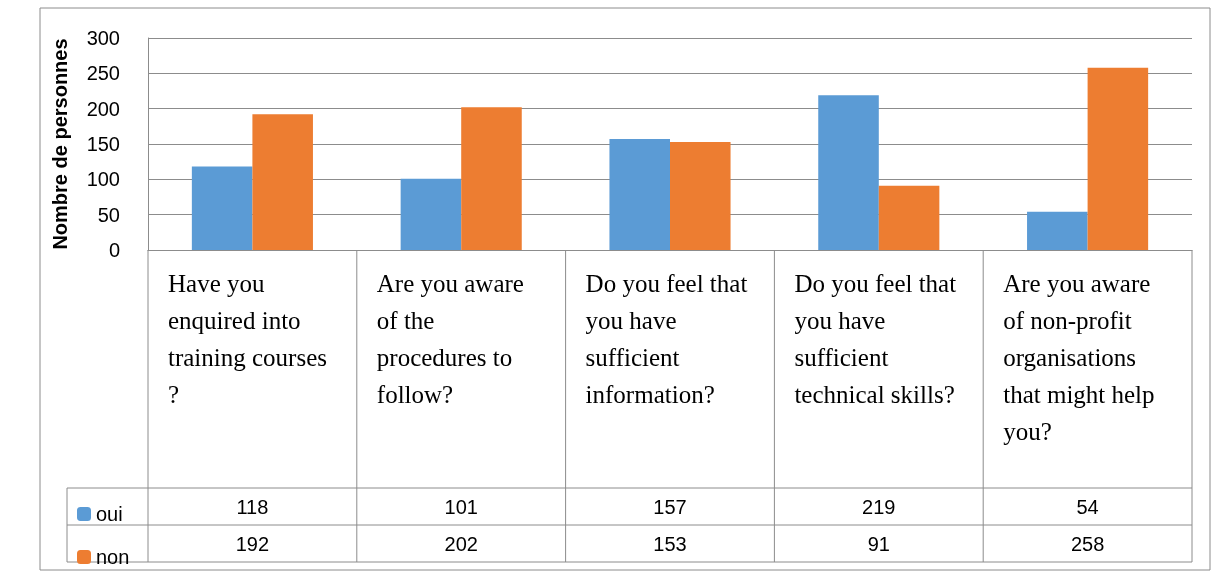 The height and width of the screenshot is (576, 1217). Describe the element at coordinates (247, 339) in the screenshot. I see `x-tick-label: Have you enquired into training courses?` at that location.